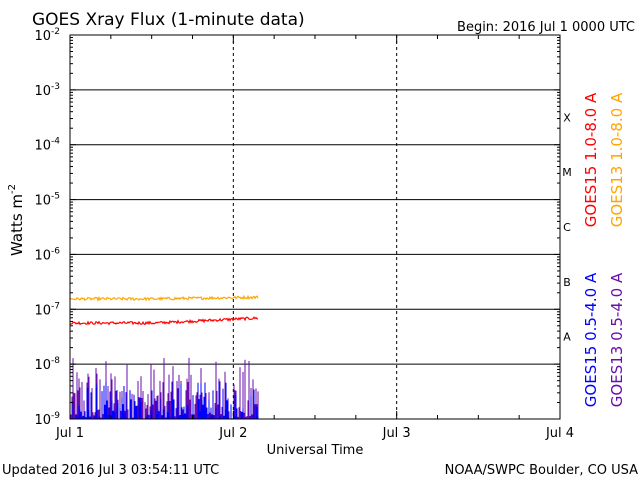 Image resolution: width=640 pixels, height=480 pixels. I want to click on credit-label: NOAA/SWPC Boulder, CO USA, so click(541, 470).